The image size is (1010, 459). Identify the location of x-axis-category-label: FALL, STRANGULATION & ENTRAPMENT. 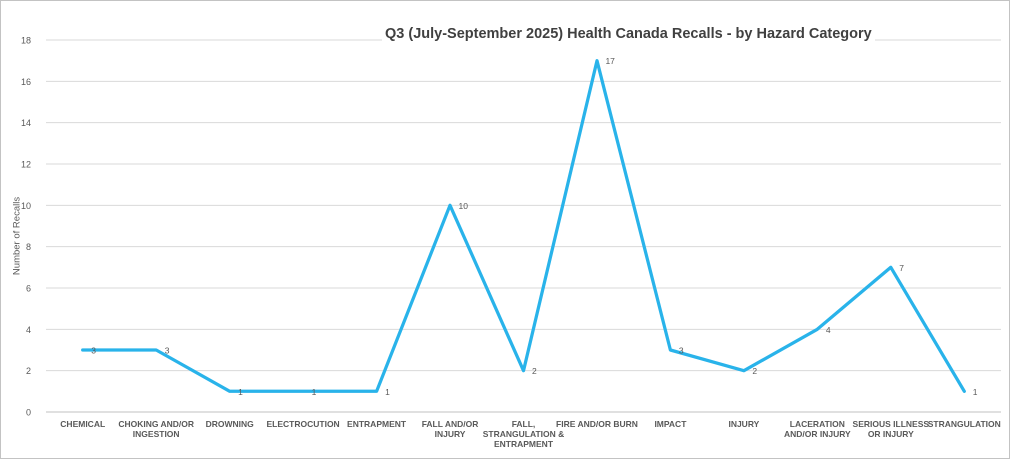
(524, 434).